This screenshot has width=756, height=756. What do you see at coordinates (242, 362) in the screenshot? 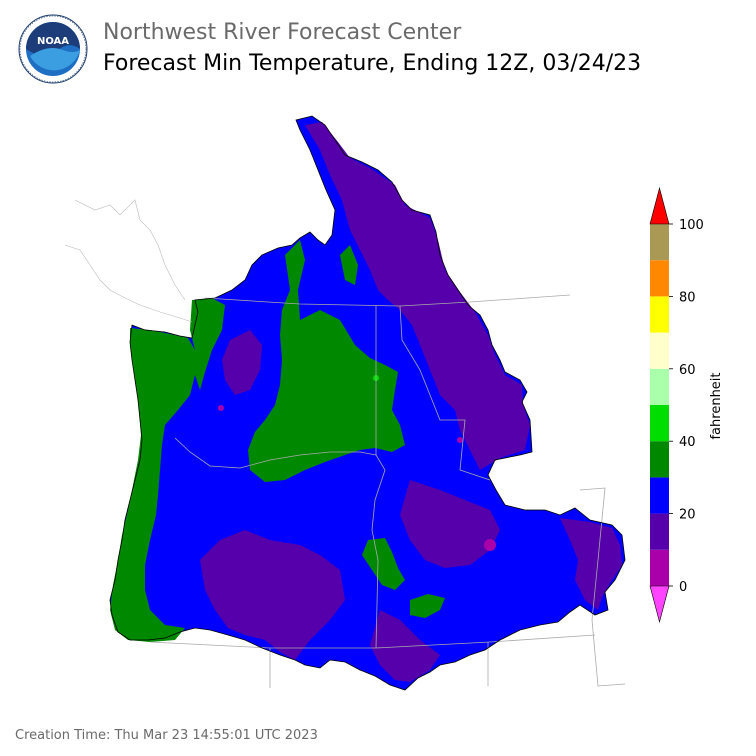
I see `region-10-20-cascade` at bounding box center [242, 362].